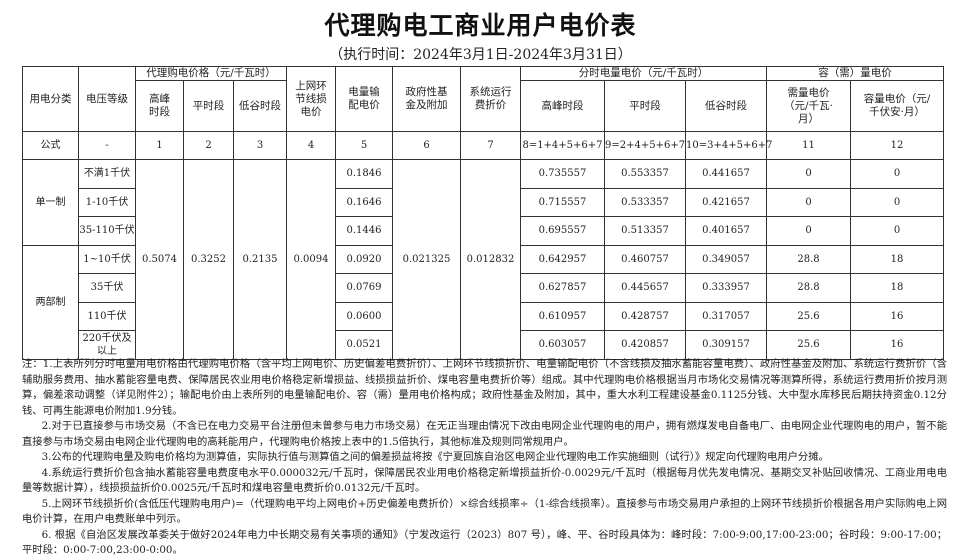 The width and height of the screenshot is (961, 559). Describe the element at coordinates (364, 345) in the screenshot. I see `transmission-cell: 0.0521` at that location.